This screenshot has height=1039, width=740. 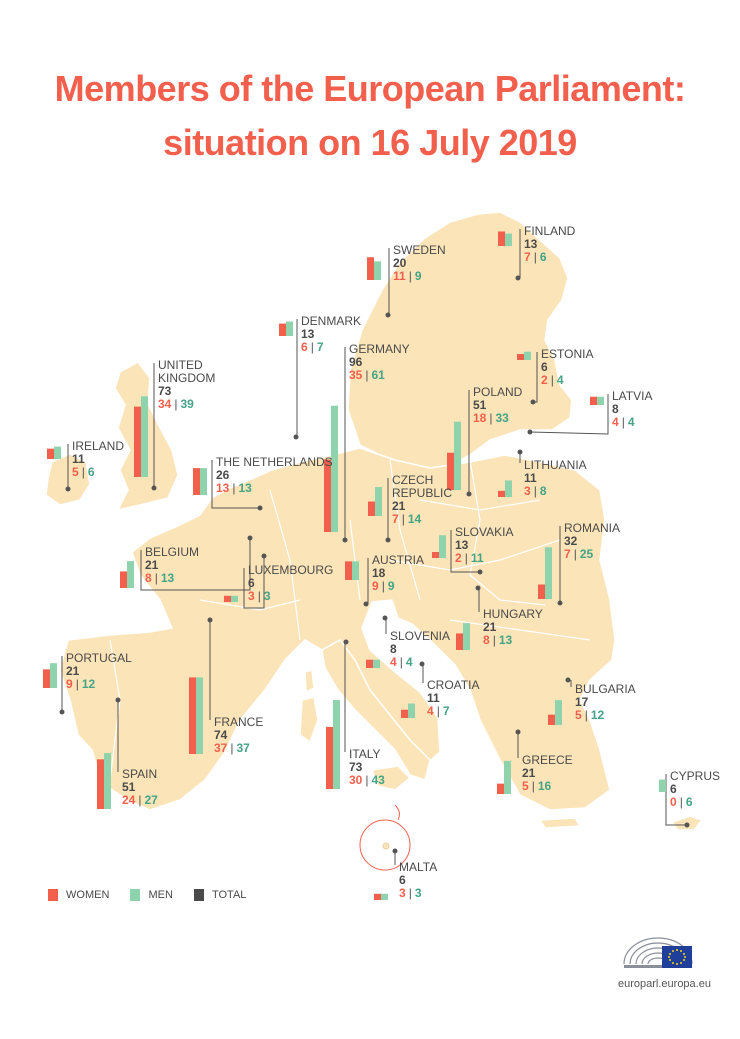 I want to click on country-total: 18, so click(x=379, y=573).